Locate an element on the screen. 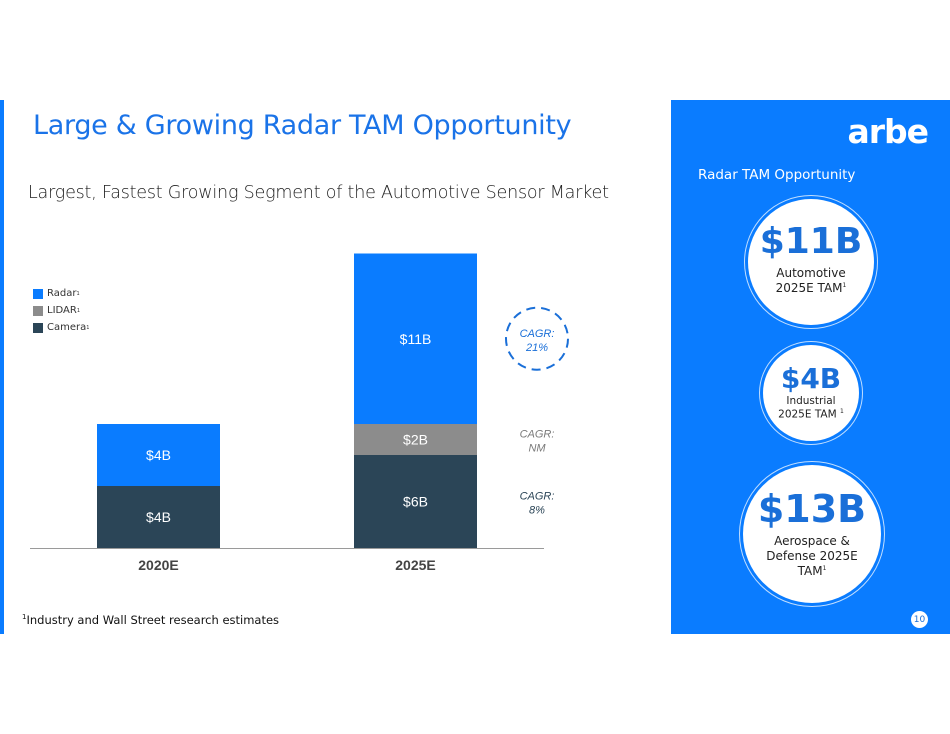  chart-legend: Radar 1 LIDAR 1 Camera 1 is located at coordinates (61, 310).